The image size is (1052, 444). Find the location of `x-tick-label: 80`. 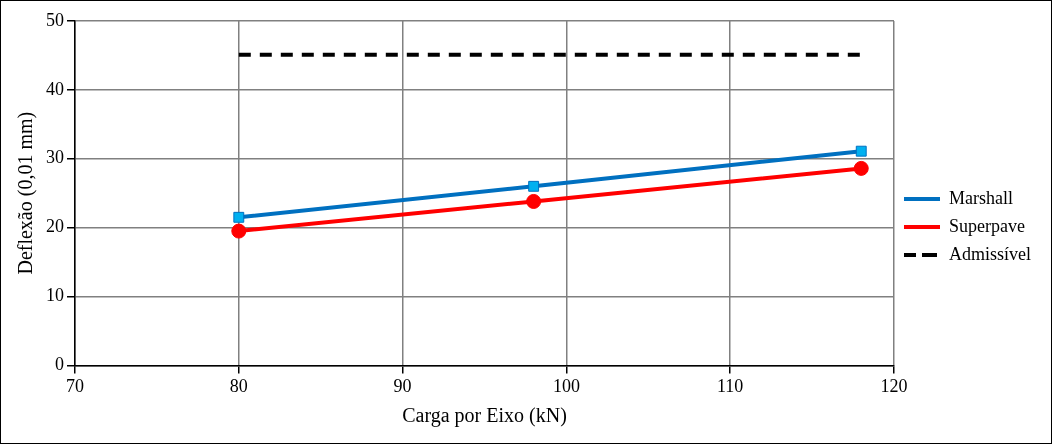

x-tick-label: 80 is located at coordinates (238, 385).